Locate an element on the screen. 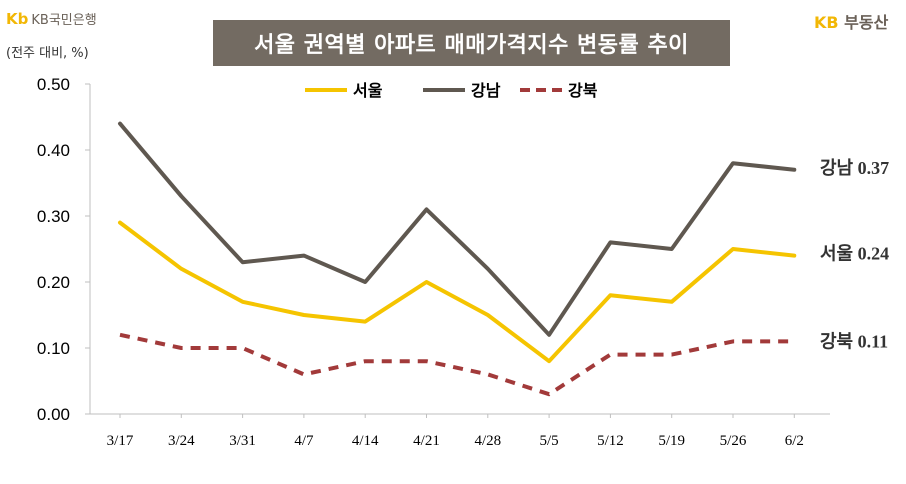 Image resolution: width=906 pixels, height=484 pixels. legend-label-gangbuk: 강북 is located at coordinates (583, 90).